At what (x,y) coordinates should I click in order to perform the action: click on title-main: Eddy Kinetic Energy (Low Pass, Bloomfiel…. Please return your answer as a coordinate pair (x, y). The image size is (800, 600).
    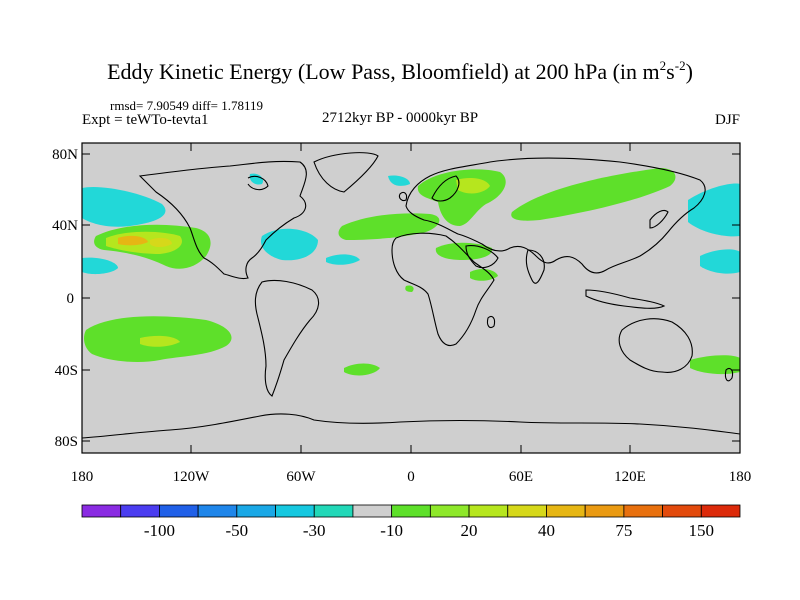
    Looking at the image, I should click on (383, 71).